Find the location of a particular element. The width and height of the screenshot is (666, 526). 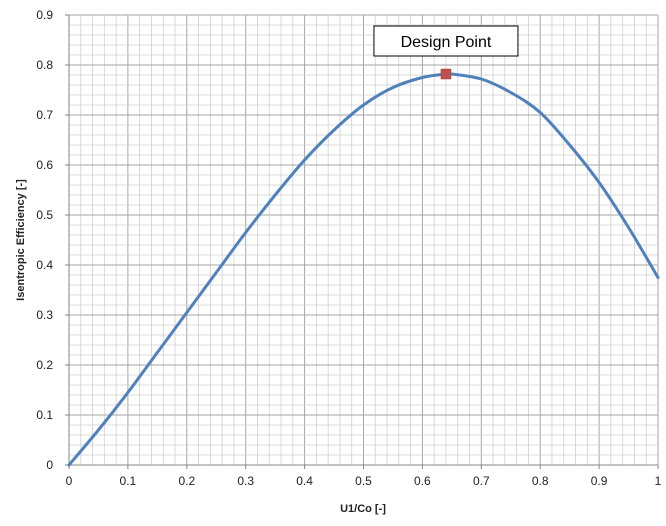

y-tick-label: 0.3 is located at coordinates (44, 315).